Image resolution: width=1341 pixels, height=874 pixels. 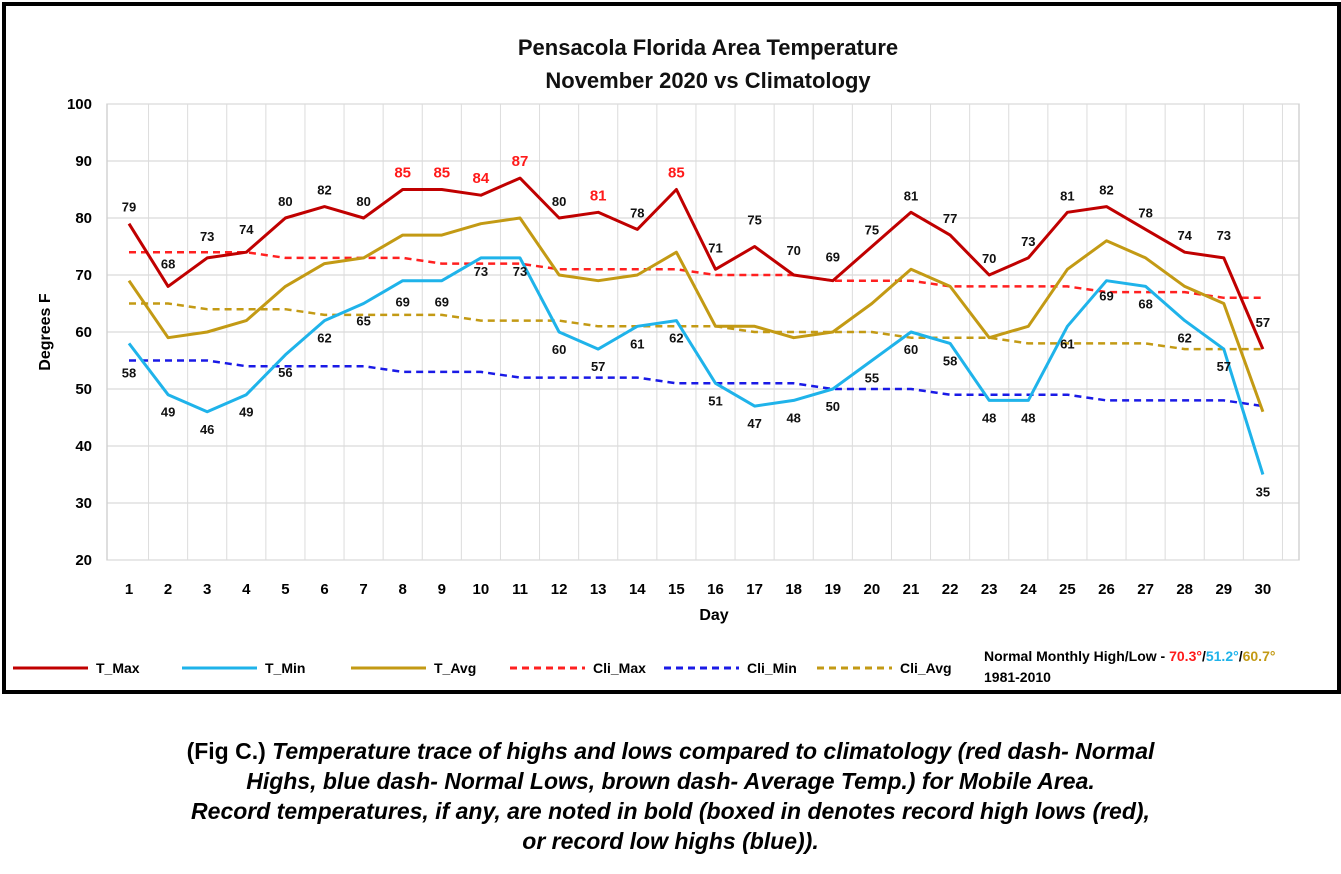 I want to click on min-data-label: 48, so click(x=1028, y=417).